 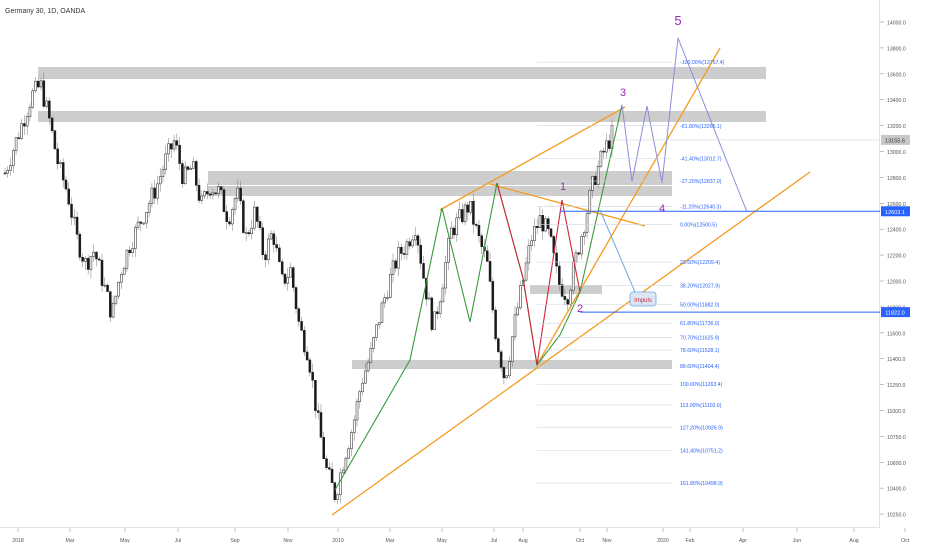 What do you see at coordinates (894, 314) in the screenshot?
I see `price-tag-label: 11822.0` at bounding box center [894, 314].